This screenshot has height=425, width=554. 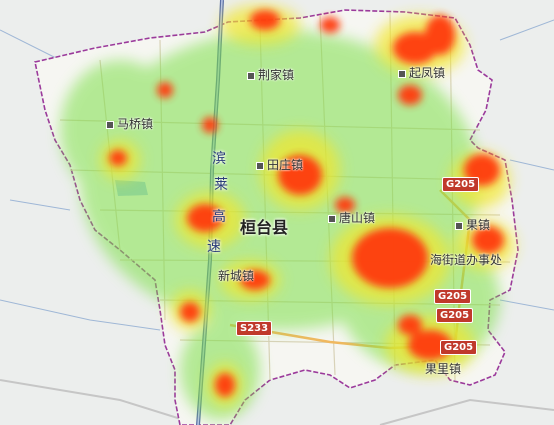 I want to click on town-guozhen: 果镇, so click(x=472, y=224).